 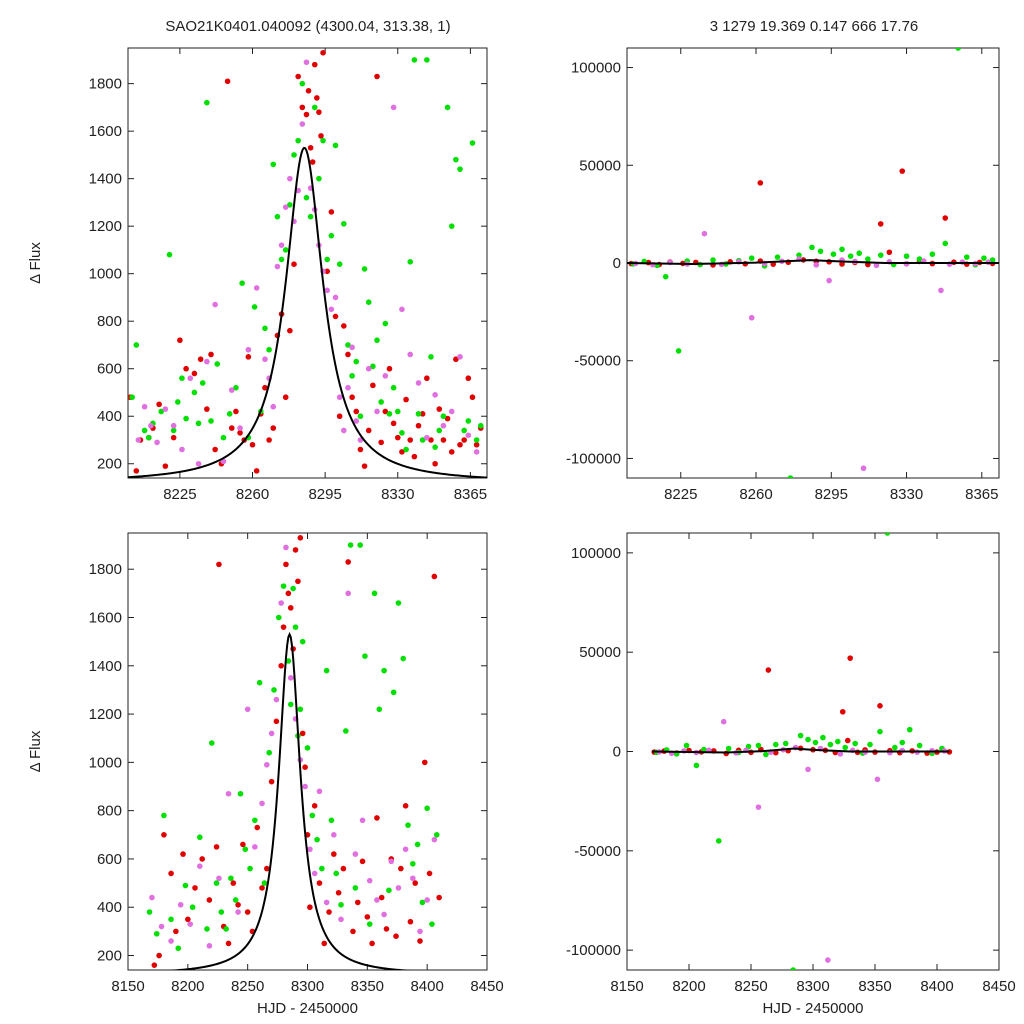 What do you see at coordinates (786, 361) in the screenshot?
I see `y-tick: -50000` at bounding box center [786, 361].